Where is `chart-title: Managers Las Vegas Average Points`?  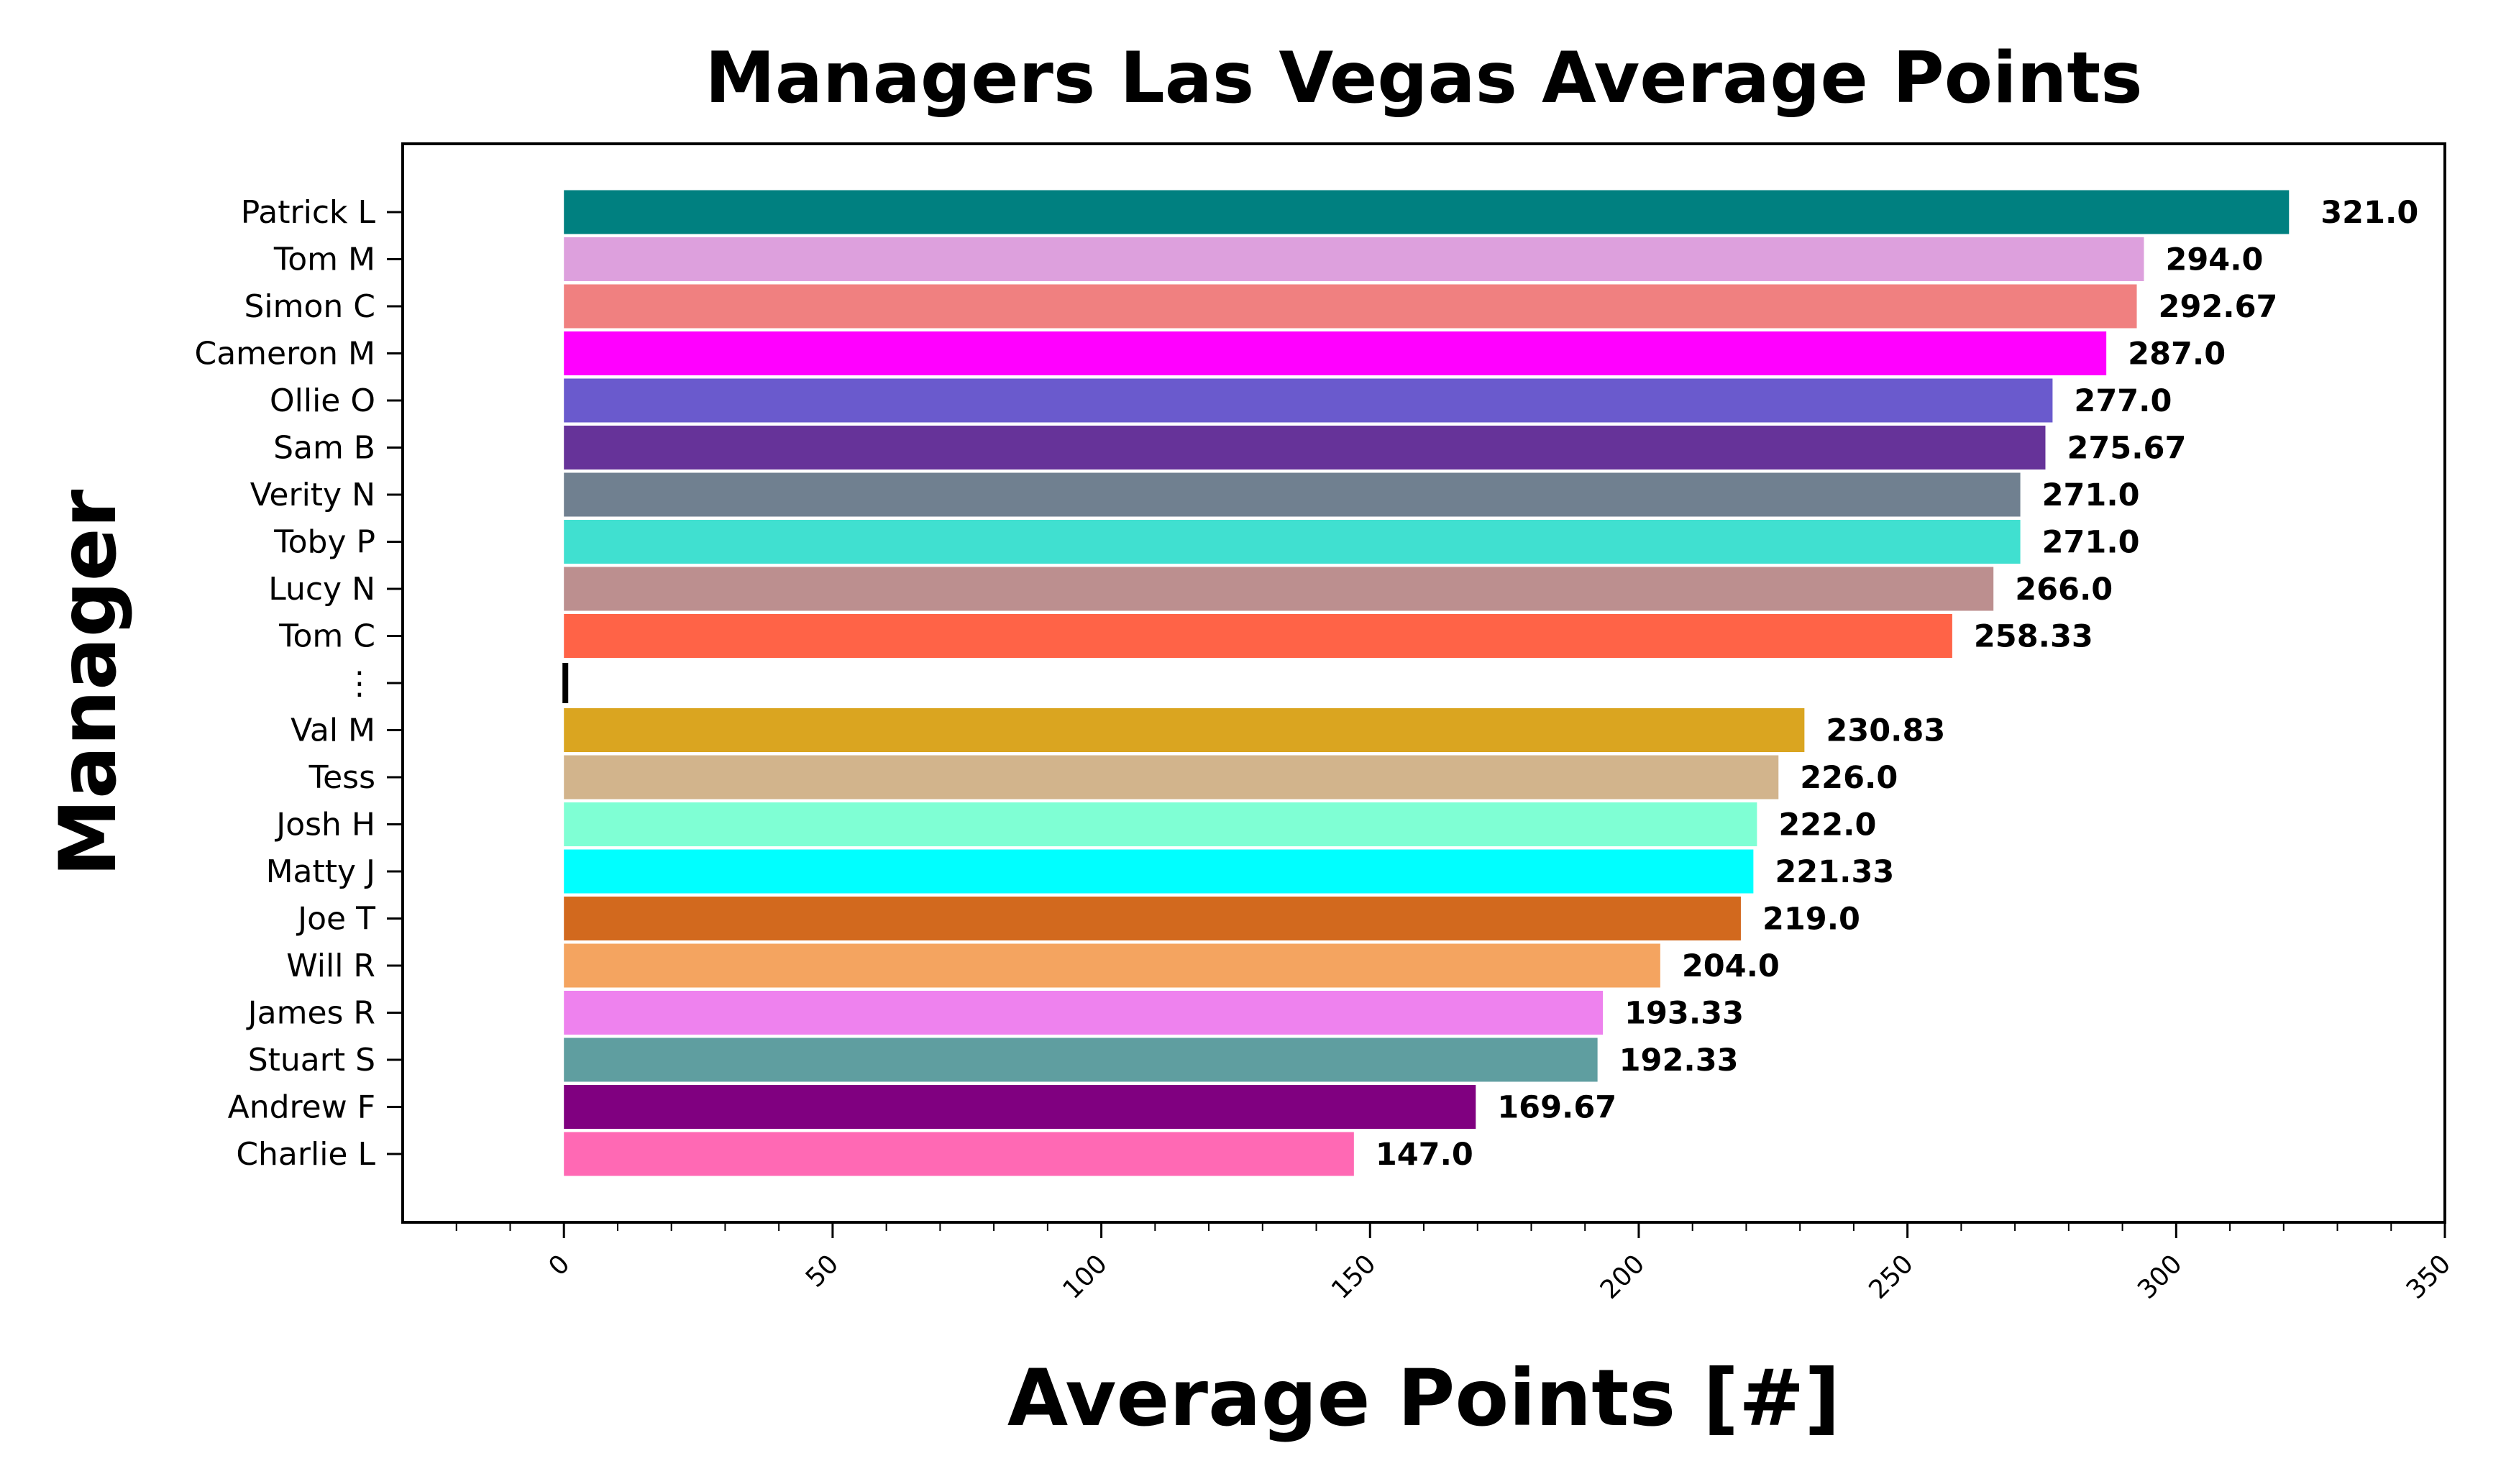 chart-title: Managers Las Vegas Average Points is located at coordinates (1423, 78).